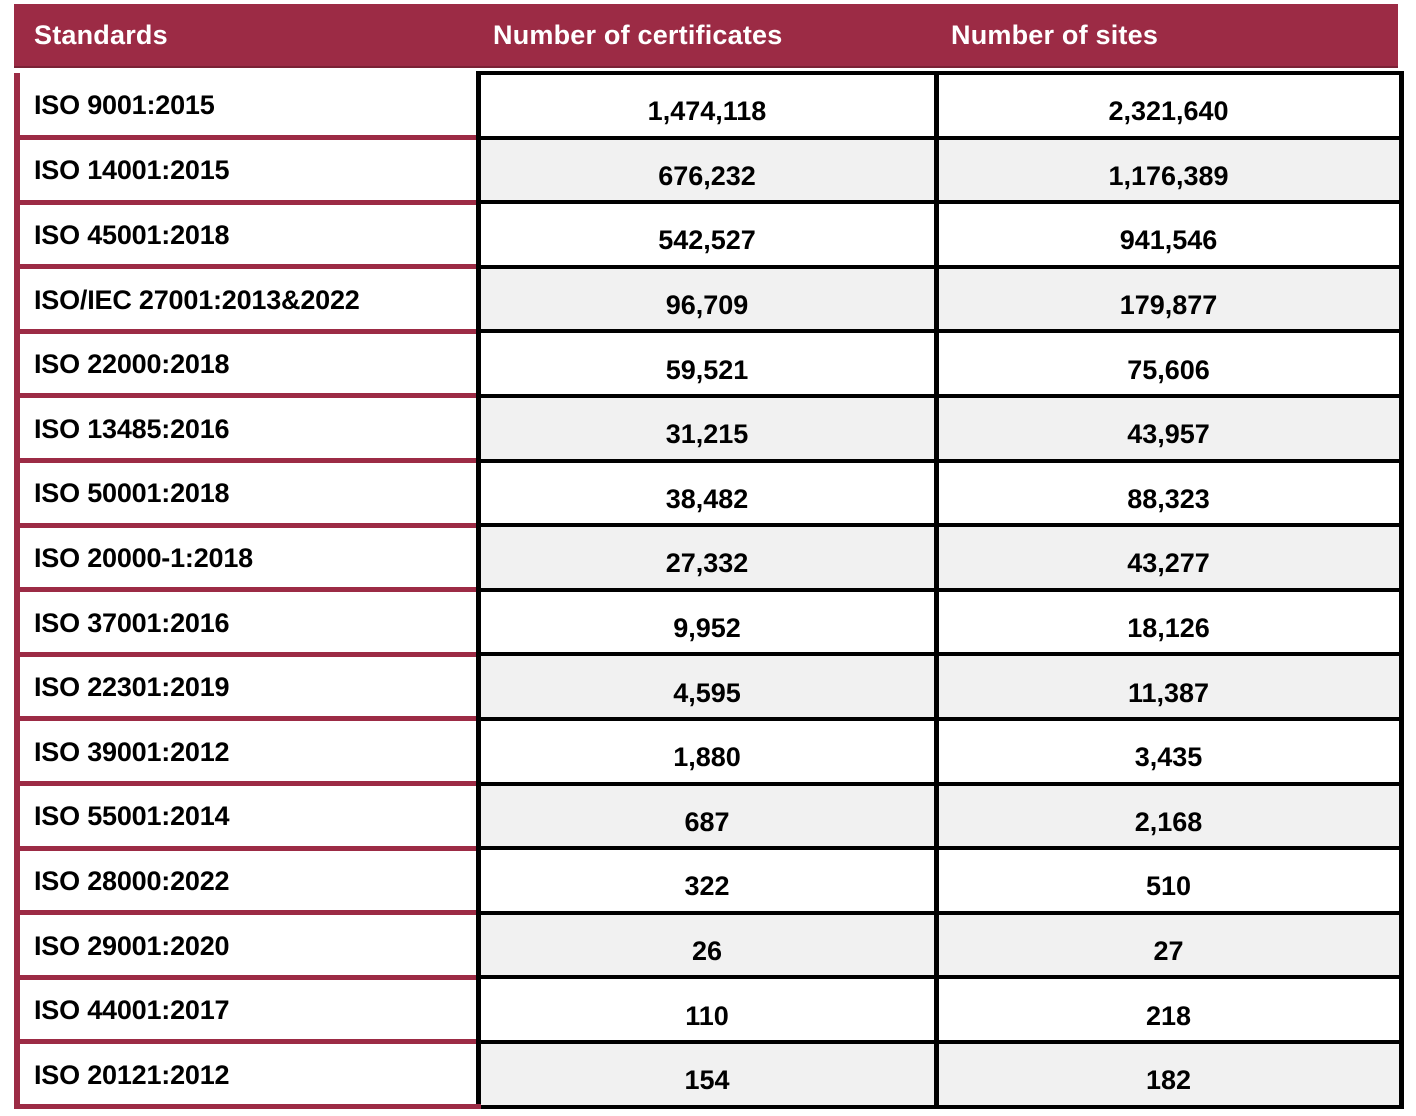 The height and width of the screenshot is (1116, 1416). I want to click on standard-name-cell: ISO 55001:2014, so click(246, 815).